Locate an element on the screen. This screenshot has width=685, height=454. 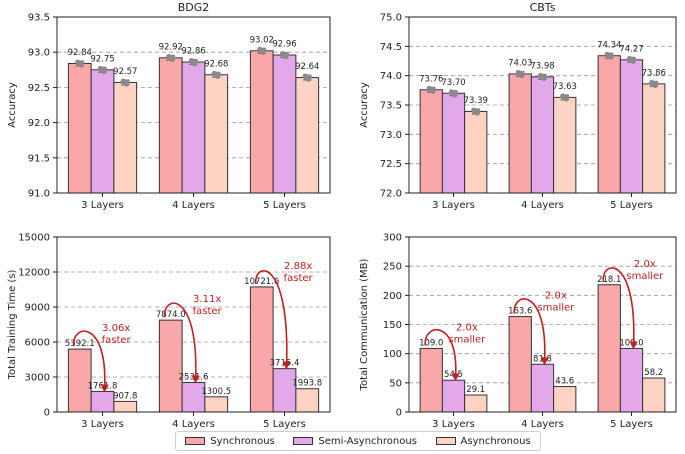
chart-title: BDG2 is located at coordinates (194, 7).